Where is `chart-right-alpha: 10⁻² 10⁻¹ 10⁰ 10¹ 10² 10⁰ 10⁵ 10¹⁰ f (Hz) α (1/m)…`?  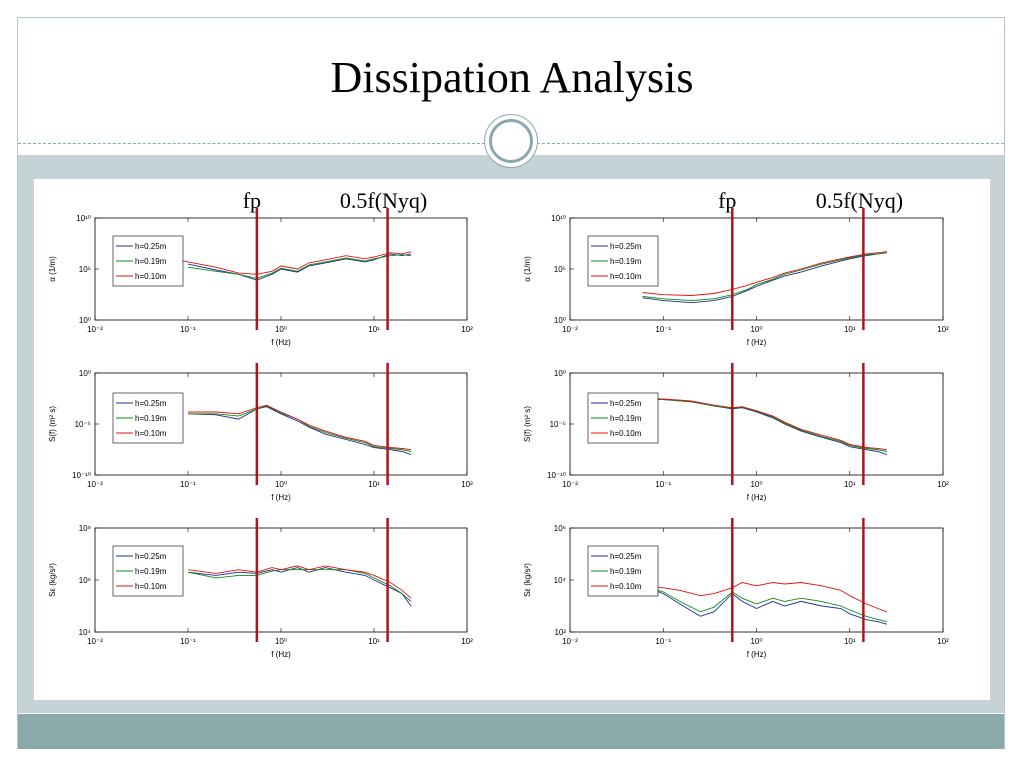
chart-right-alpha: 10⁻² 10⁻¹ 10⁰ 10¹ 10² 10⁰ 10⁵ 10¹⁰ f (Hz) α (1/m)… is located at coordinates (736, 277).